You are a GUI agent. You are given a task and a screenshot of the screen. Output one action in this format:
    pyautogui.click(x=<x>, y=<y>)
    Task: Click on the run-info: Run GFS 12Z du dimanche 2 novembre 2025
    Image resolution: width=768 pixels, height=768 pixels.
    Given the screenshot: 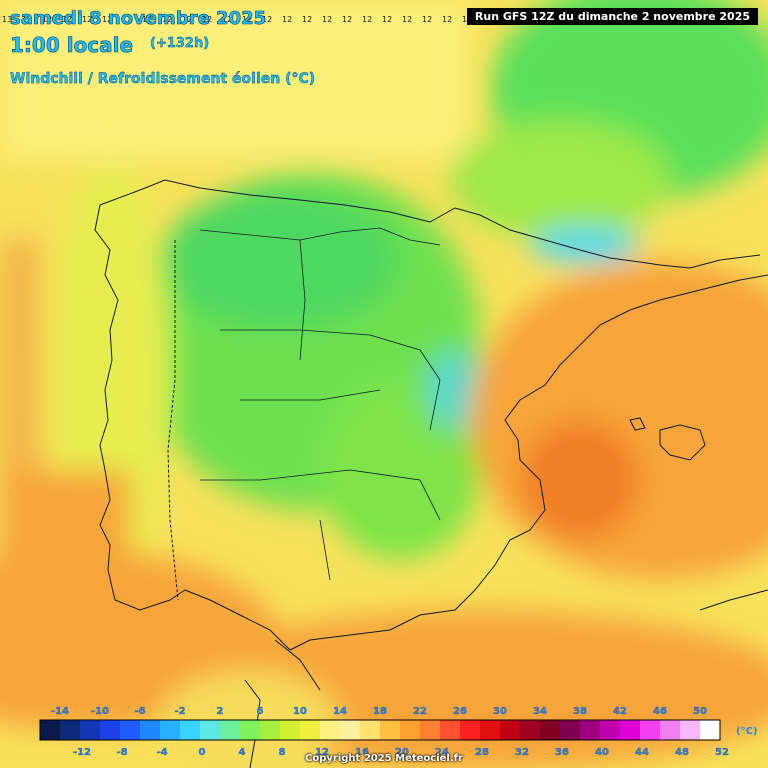 What is the action you would take?
    pyautogui.click(x=612, y=16)
    